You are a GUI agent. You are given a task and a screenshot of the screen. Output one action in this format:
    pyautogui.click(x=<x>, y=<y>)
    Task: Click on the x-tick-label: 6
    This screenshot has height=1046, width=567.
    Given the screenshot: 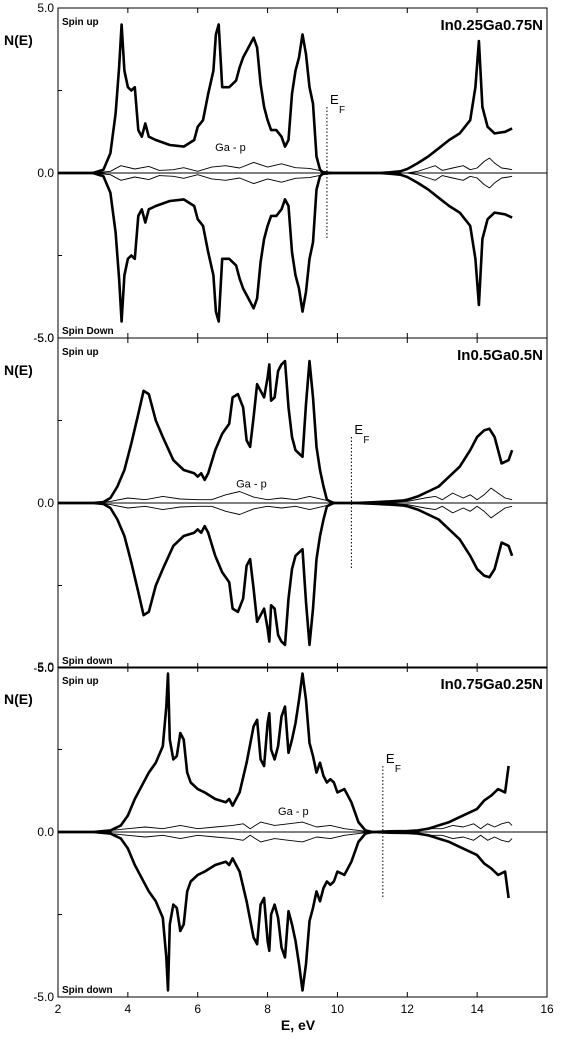 What is the action you would take?
    pyautogui.click(x=197, y=1009)
    